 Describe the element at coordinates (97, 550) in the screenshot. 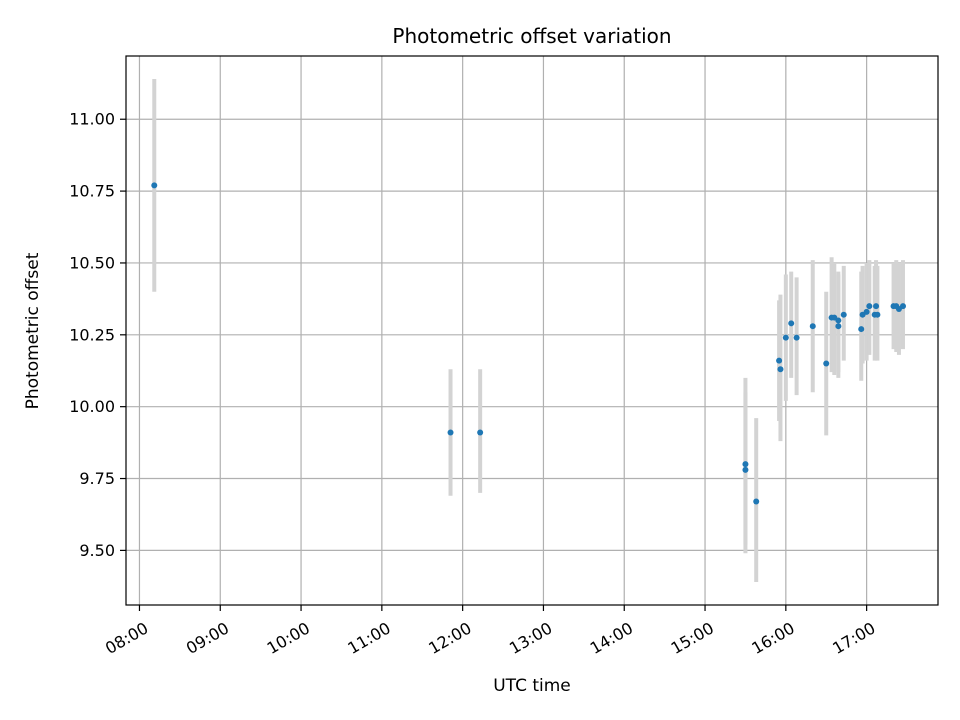

I see `y-tick-label: 9.50` at that location.